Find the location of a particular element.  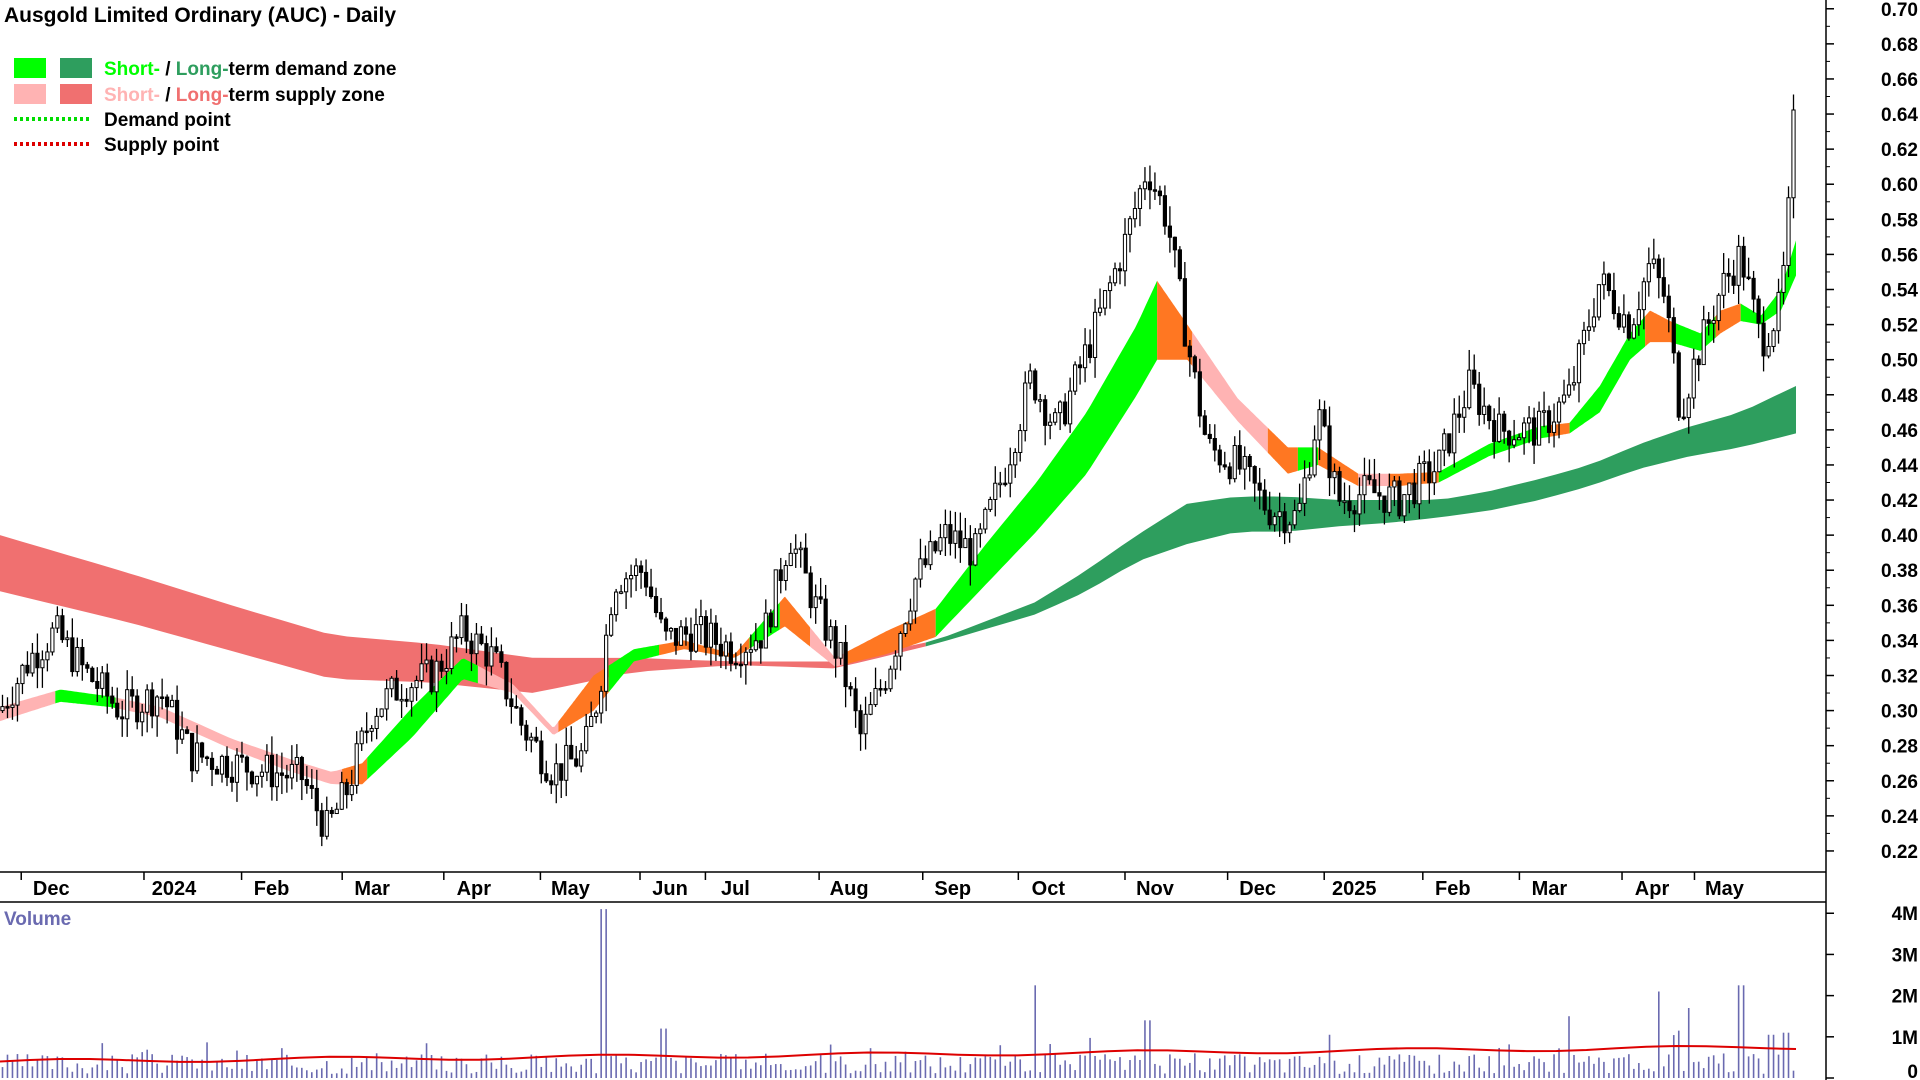

y-tick-label: 0.50 is located at coordinates (1899, 361).